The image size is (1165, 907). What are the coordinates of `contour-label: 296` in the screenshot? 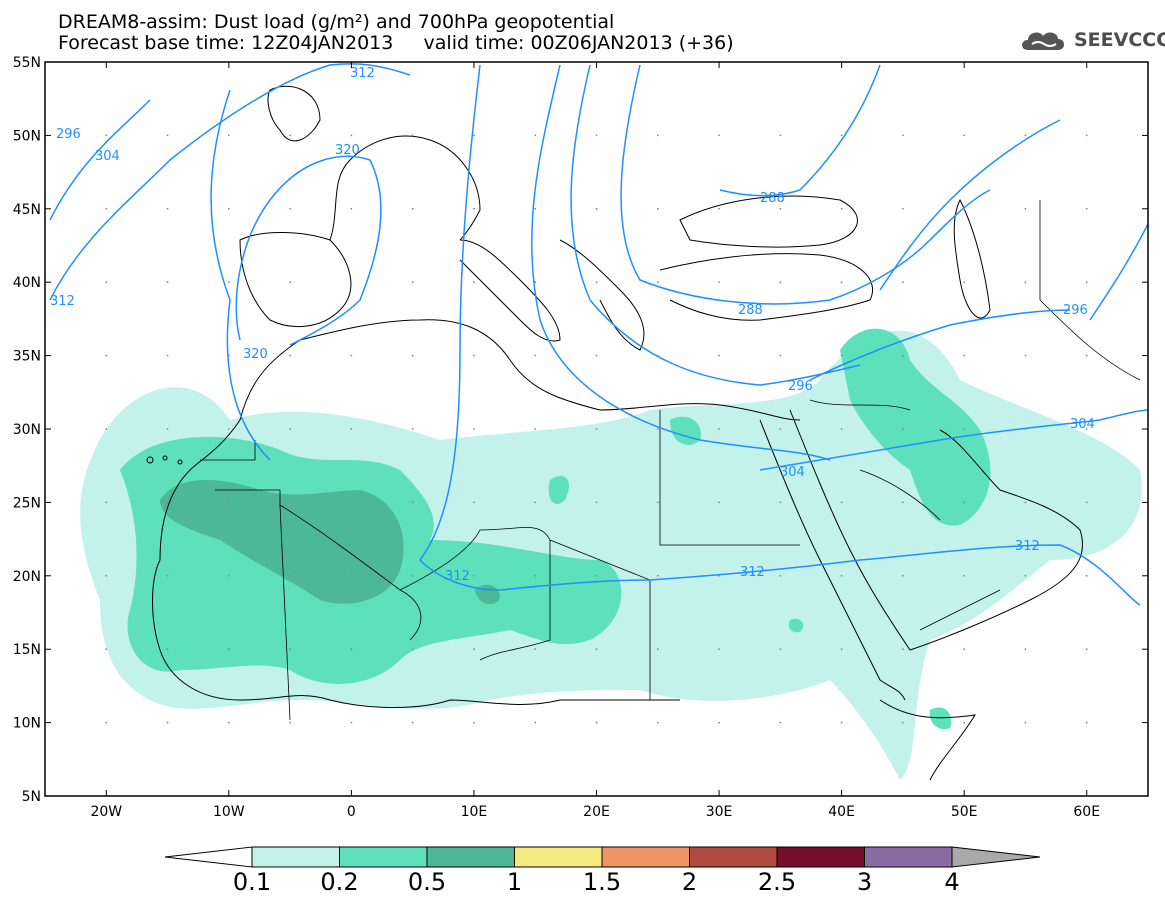 It's located at (68, 134).